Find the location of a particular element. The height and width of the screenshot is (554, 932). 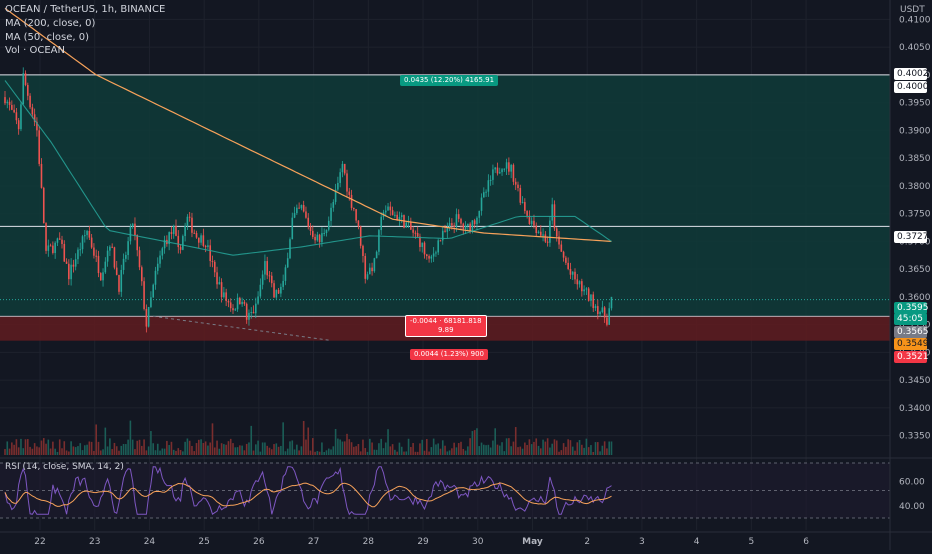

ma200-legend: MA (200, close, 0) is located at coordinates (50, 23).